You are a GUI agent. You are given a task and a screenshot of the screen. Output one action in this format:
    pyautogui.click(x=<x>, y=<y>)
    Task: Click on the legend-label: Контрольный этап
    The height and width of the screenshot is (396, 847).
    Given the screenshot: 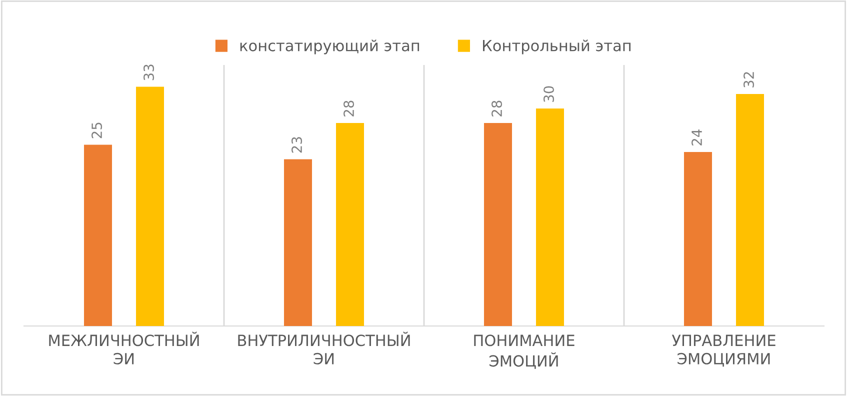 What is the action you would take?
    pyautogui.click(x=557, y=47)
    